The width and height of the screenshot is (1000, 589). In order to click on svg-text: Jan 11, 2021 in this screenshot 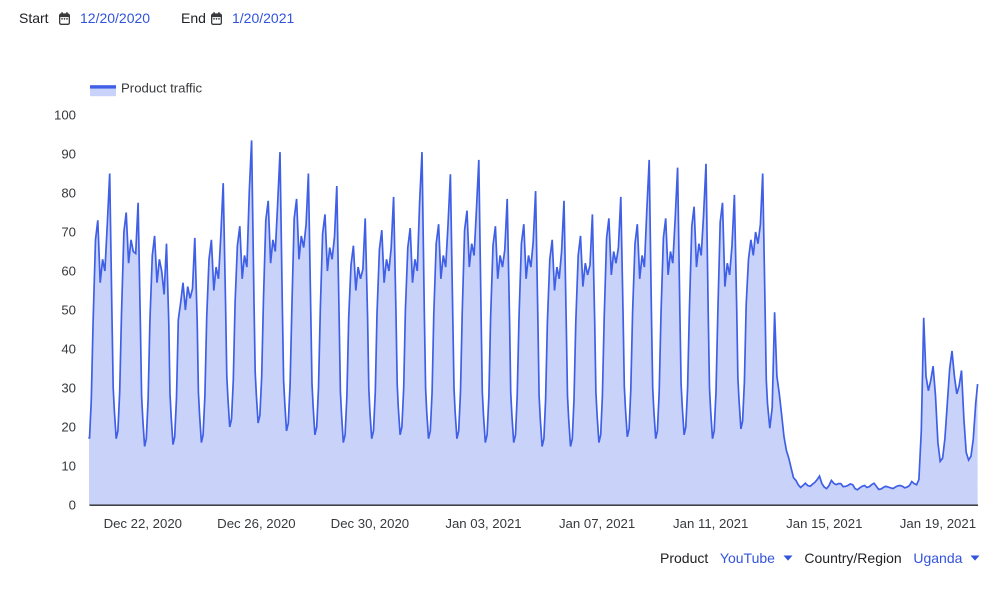, I will do `click(710, 523)`.